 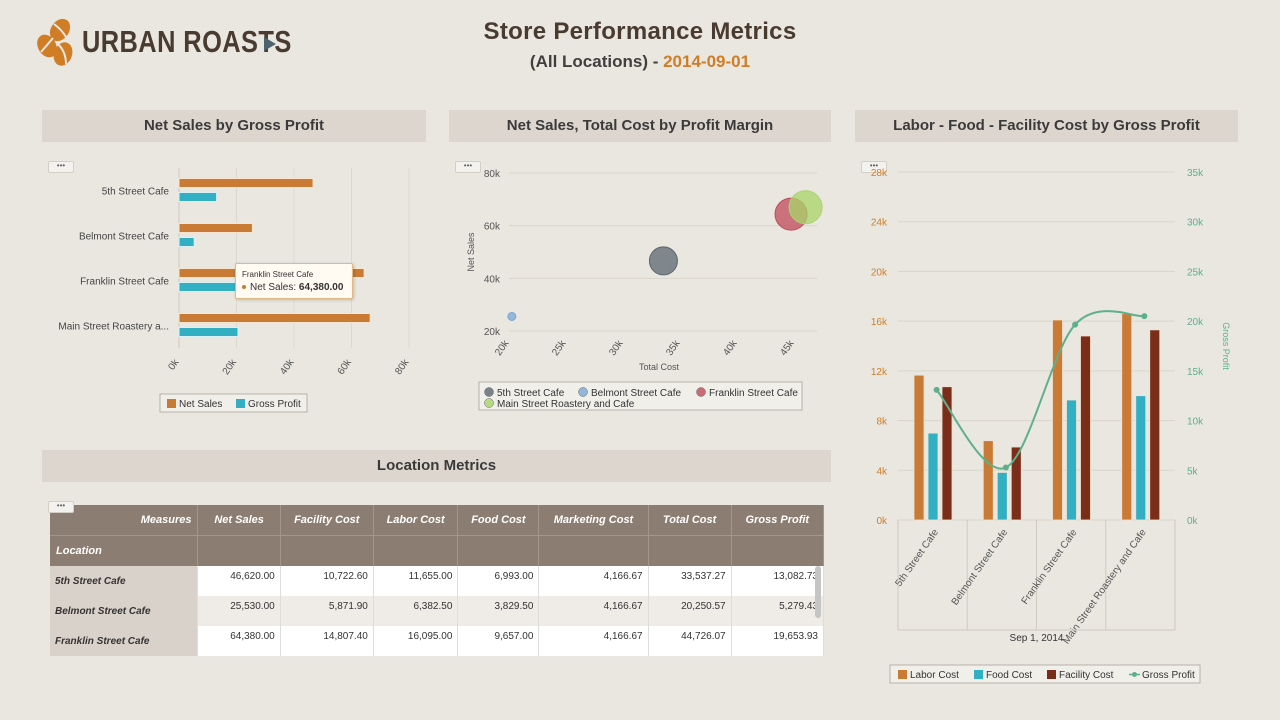 What do you see at coordinates (1193, 471) in the screenshot?
I see `y2-tick-label: 5k` at bounding box center [1193, 471].